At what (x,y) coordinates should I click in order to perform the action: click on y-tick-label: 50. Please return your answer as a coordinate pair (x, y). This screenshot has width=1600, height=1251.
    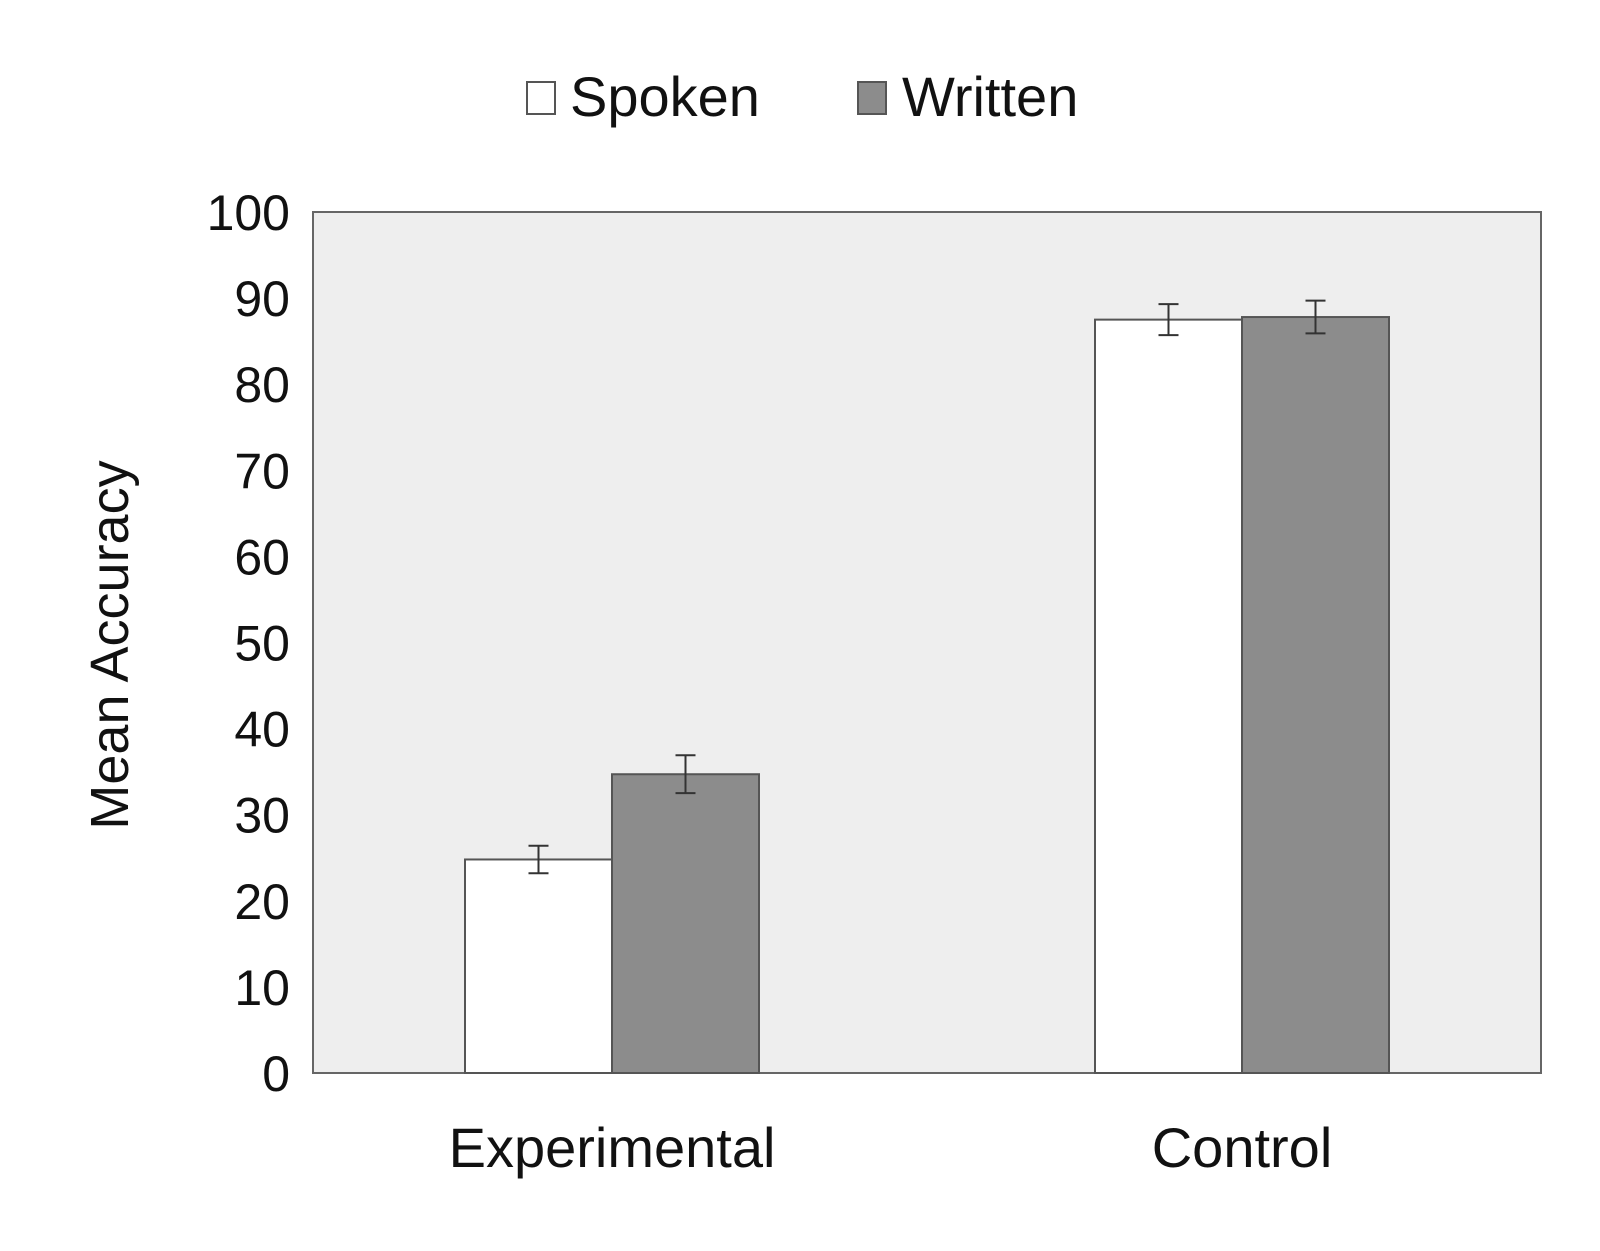
    Looking at the image, I should click on (262, 644).